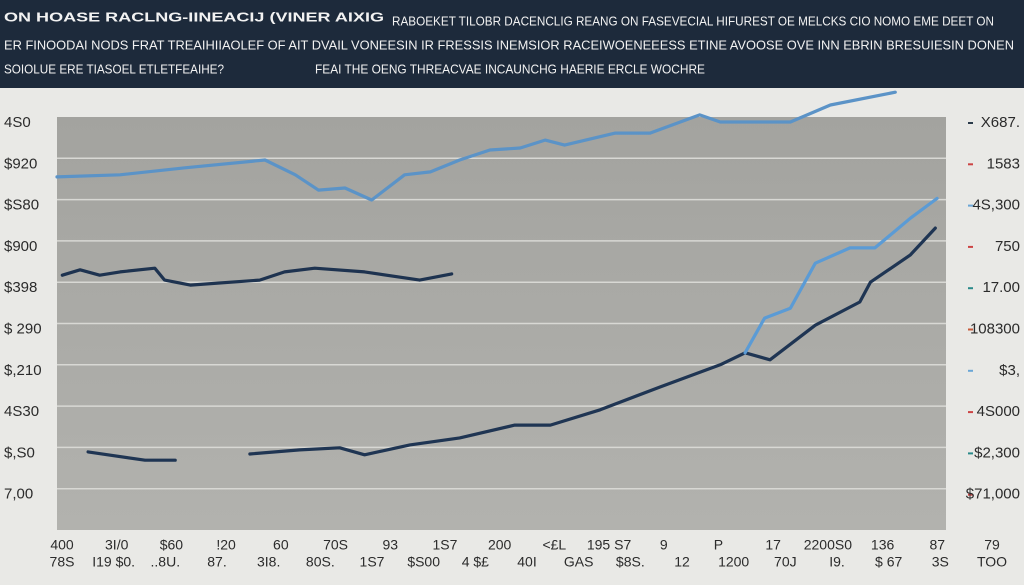 The width and height of the screenshot is (1024, 585). What do you see at coordinates (1000, 122) in the screenshot?
I see `y2-tick-label: X687.` at bounding box center [1000, 122].